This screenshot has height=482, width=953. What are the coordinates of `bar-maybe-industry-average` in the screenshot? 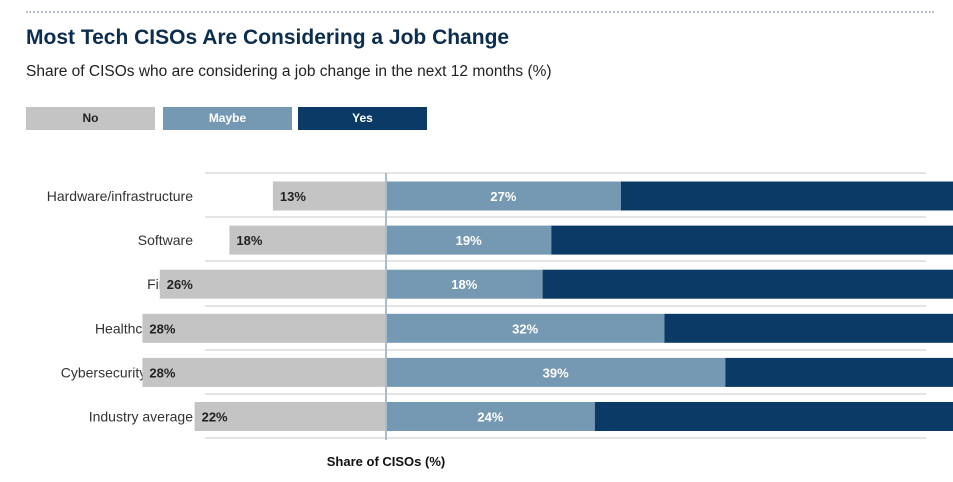 It's located at (490, 416).